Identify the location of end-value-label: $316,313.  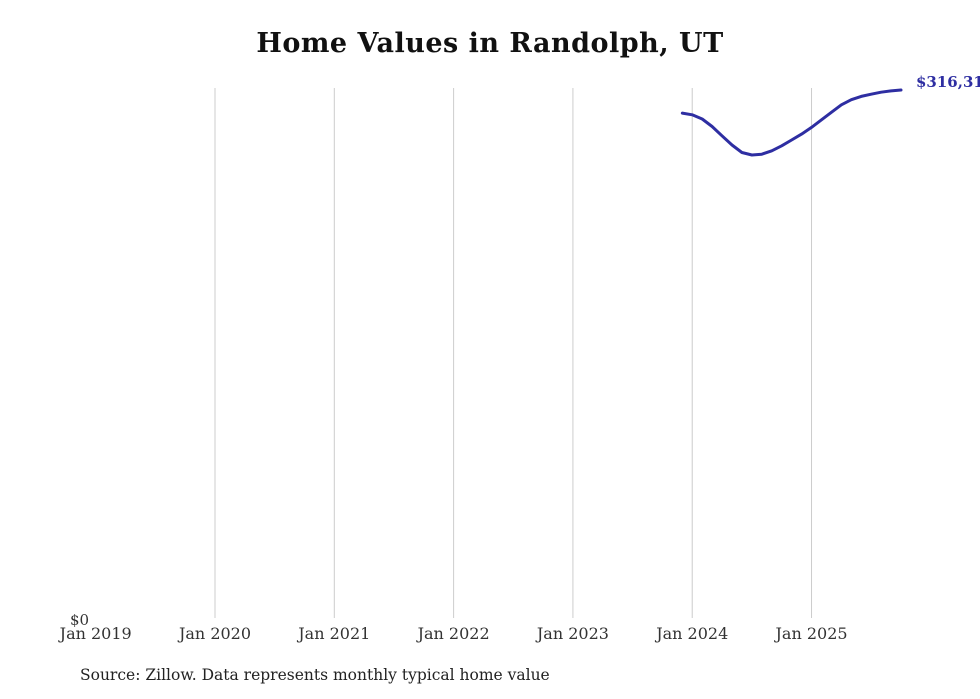
(948, 82).